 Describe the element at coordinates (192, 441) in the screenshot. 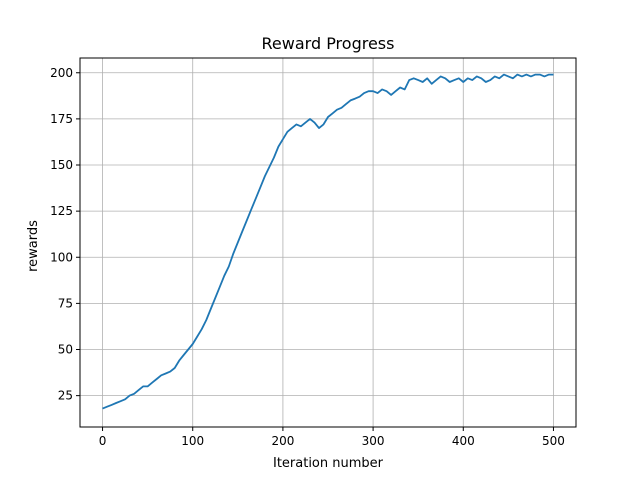

I see `x-tick-label: 100` at that location.